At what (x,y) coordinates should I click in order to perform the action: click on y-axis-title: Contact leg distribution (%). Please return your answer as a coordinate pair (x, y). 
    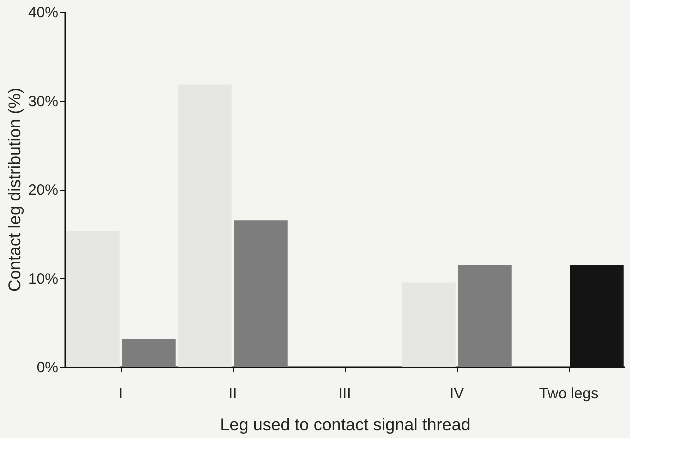
    Looking at the image, I should click on (14, 190).